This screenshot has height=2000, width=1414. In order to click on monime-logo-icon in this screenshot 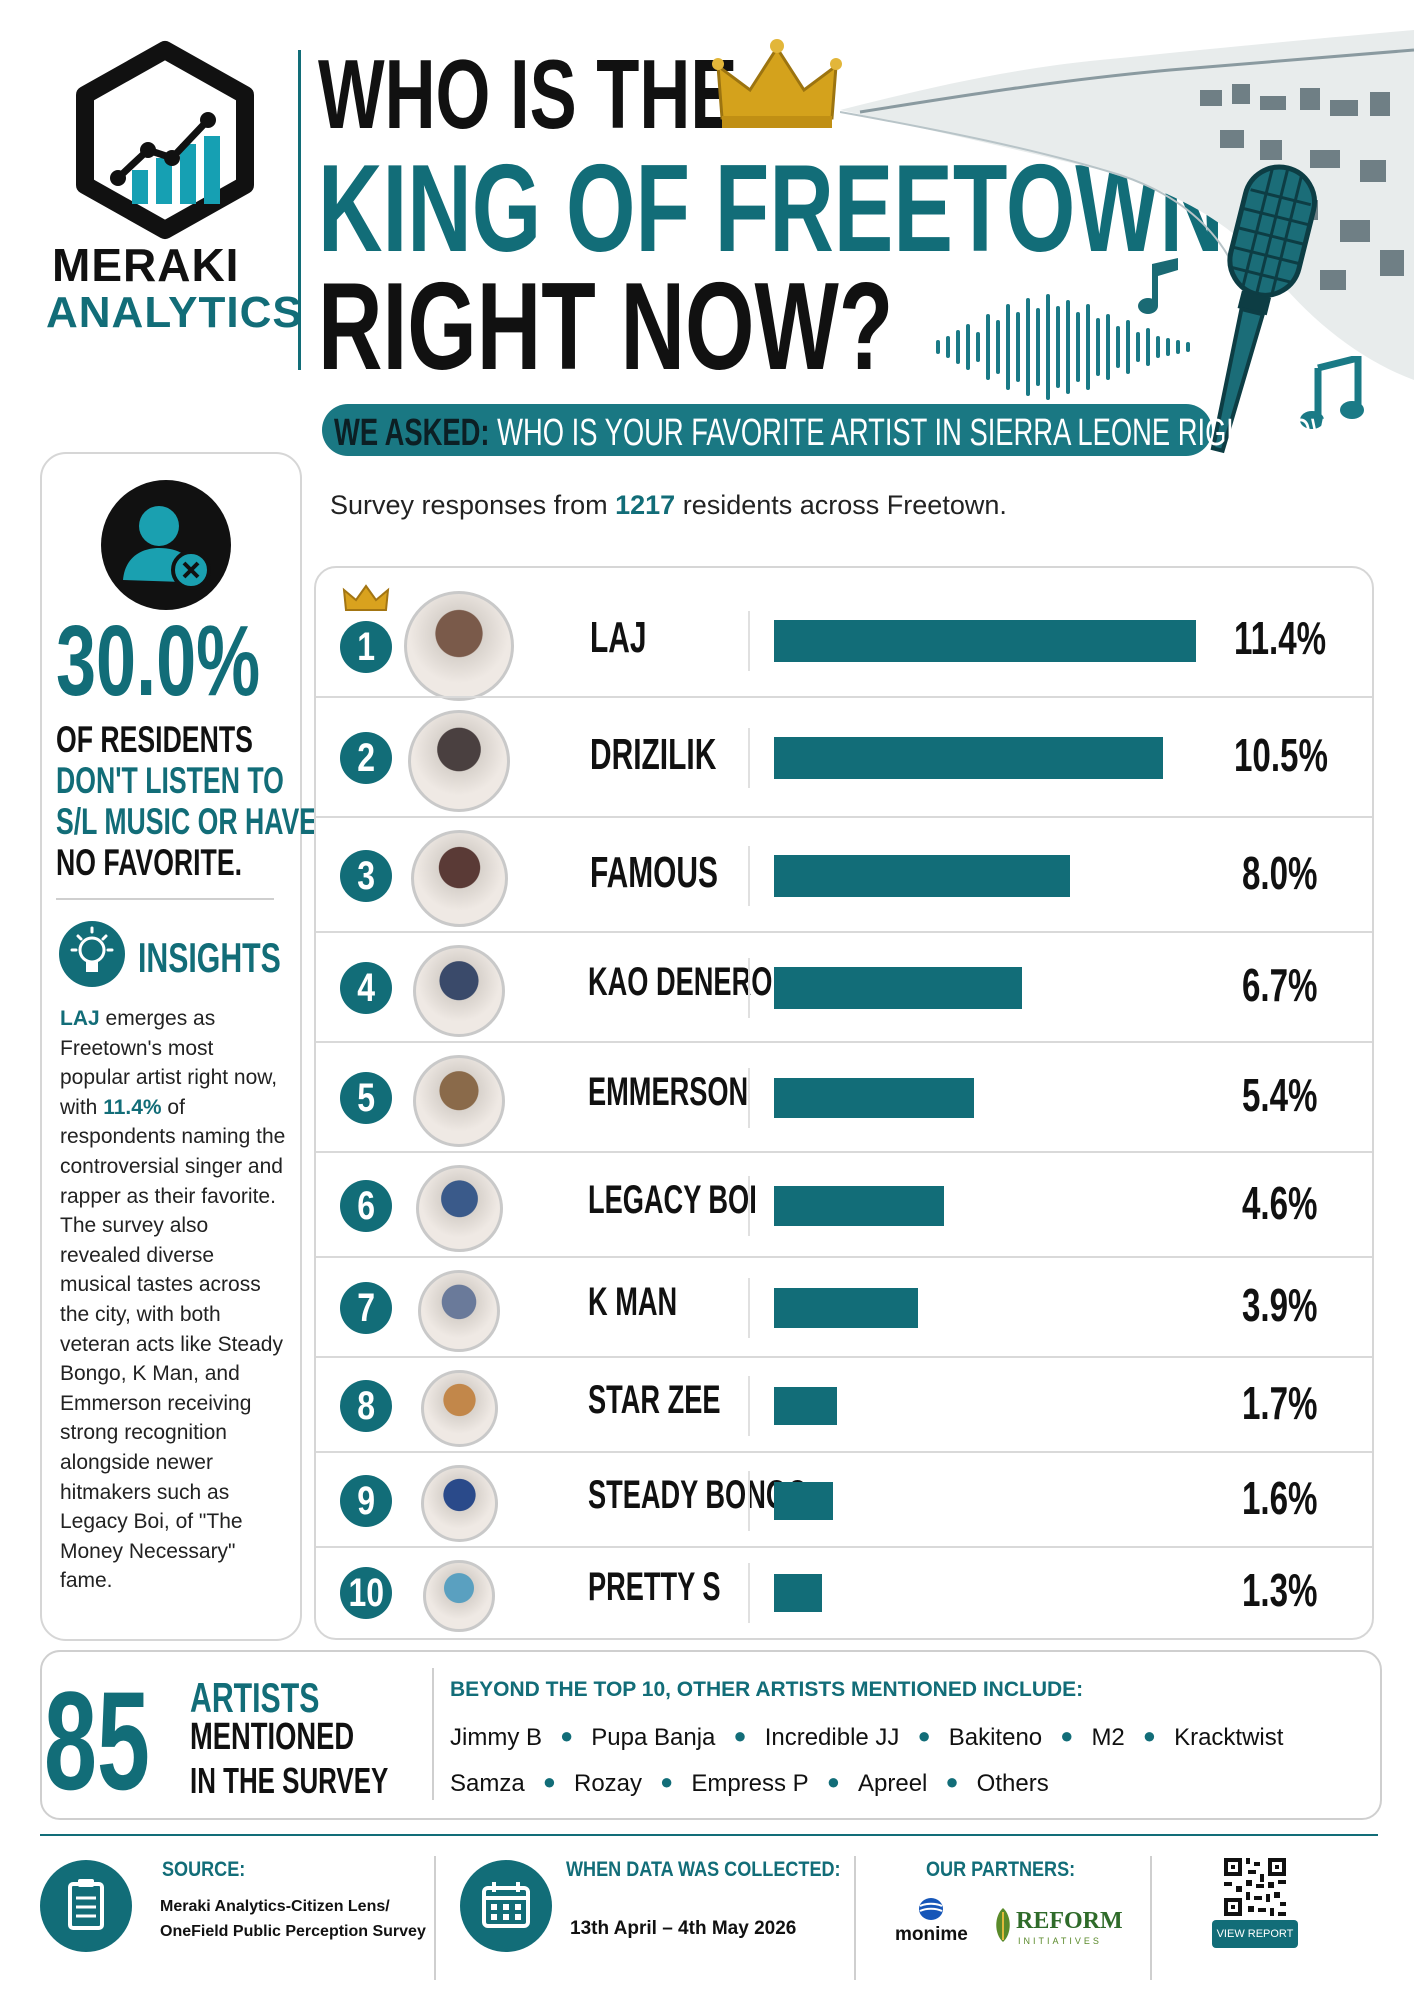, I will do `click(931, 1909)`.